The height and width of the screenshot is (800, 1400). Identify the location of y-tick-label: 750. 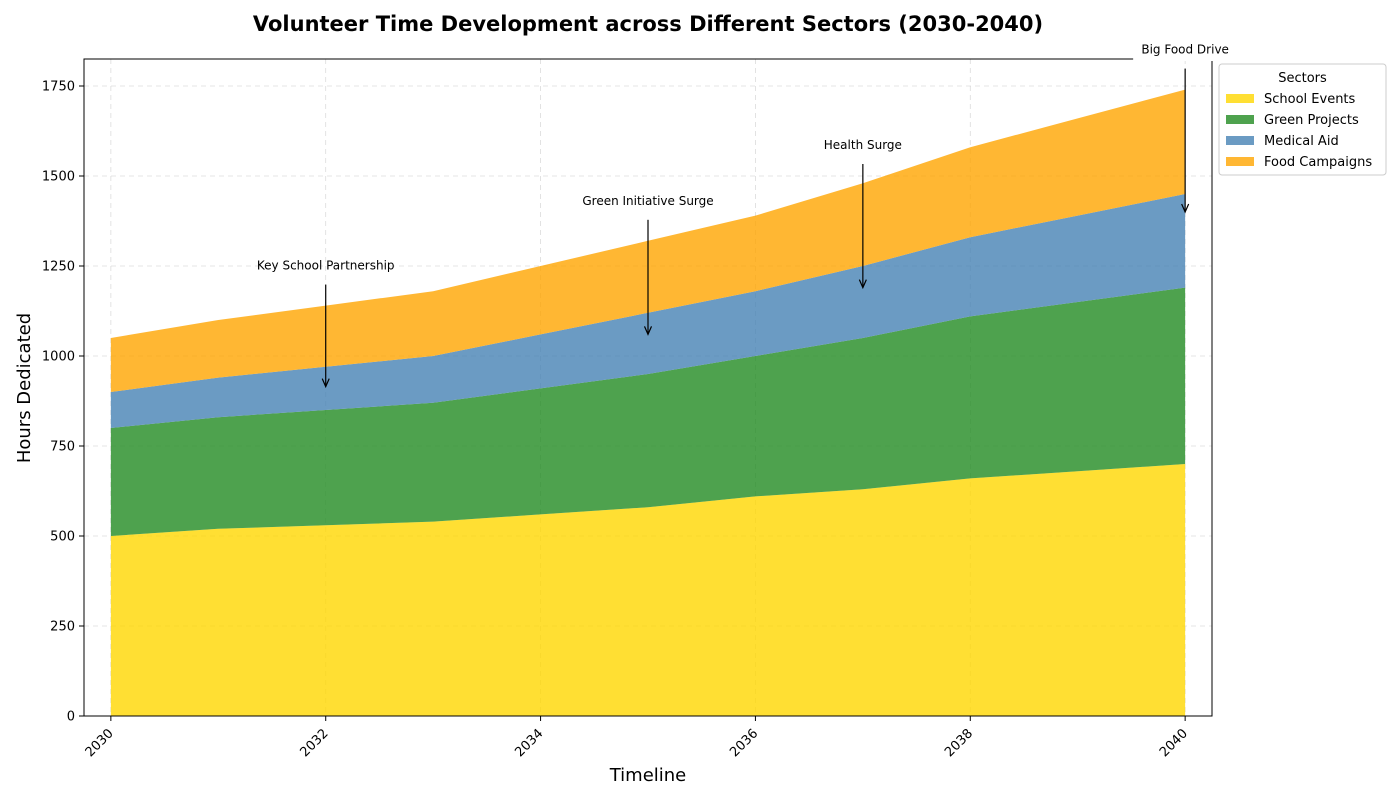
(62, 447).